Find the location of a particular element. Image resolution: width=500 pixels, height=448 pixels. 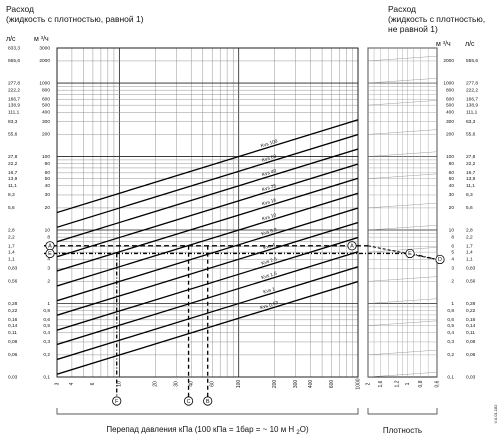

left-ls-tick-label: 0,06 is located at coordinates (13, 355).